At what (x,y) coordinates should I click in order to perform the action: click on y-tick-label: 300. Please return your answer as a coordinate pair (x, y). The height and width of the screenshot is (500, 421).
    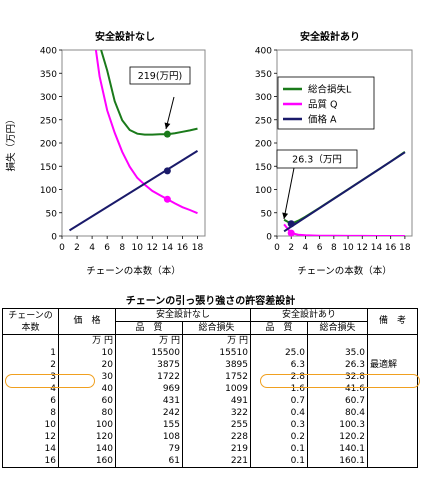
    Looking at the image, I should click on (263, 98).